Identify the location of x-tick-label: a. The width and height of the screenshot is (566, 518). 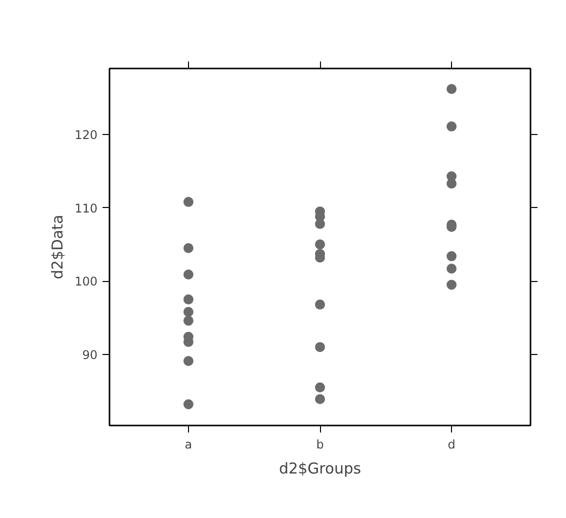
(188, 445).